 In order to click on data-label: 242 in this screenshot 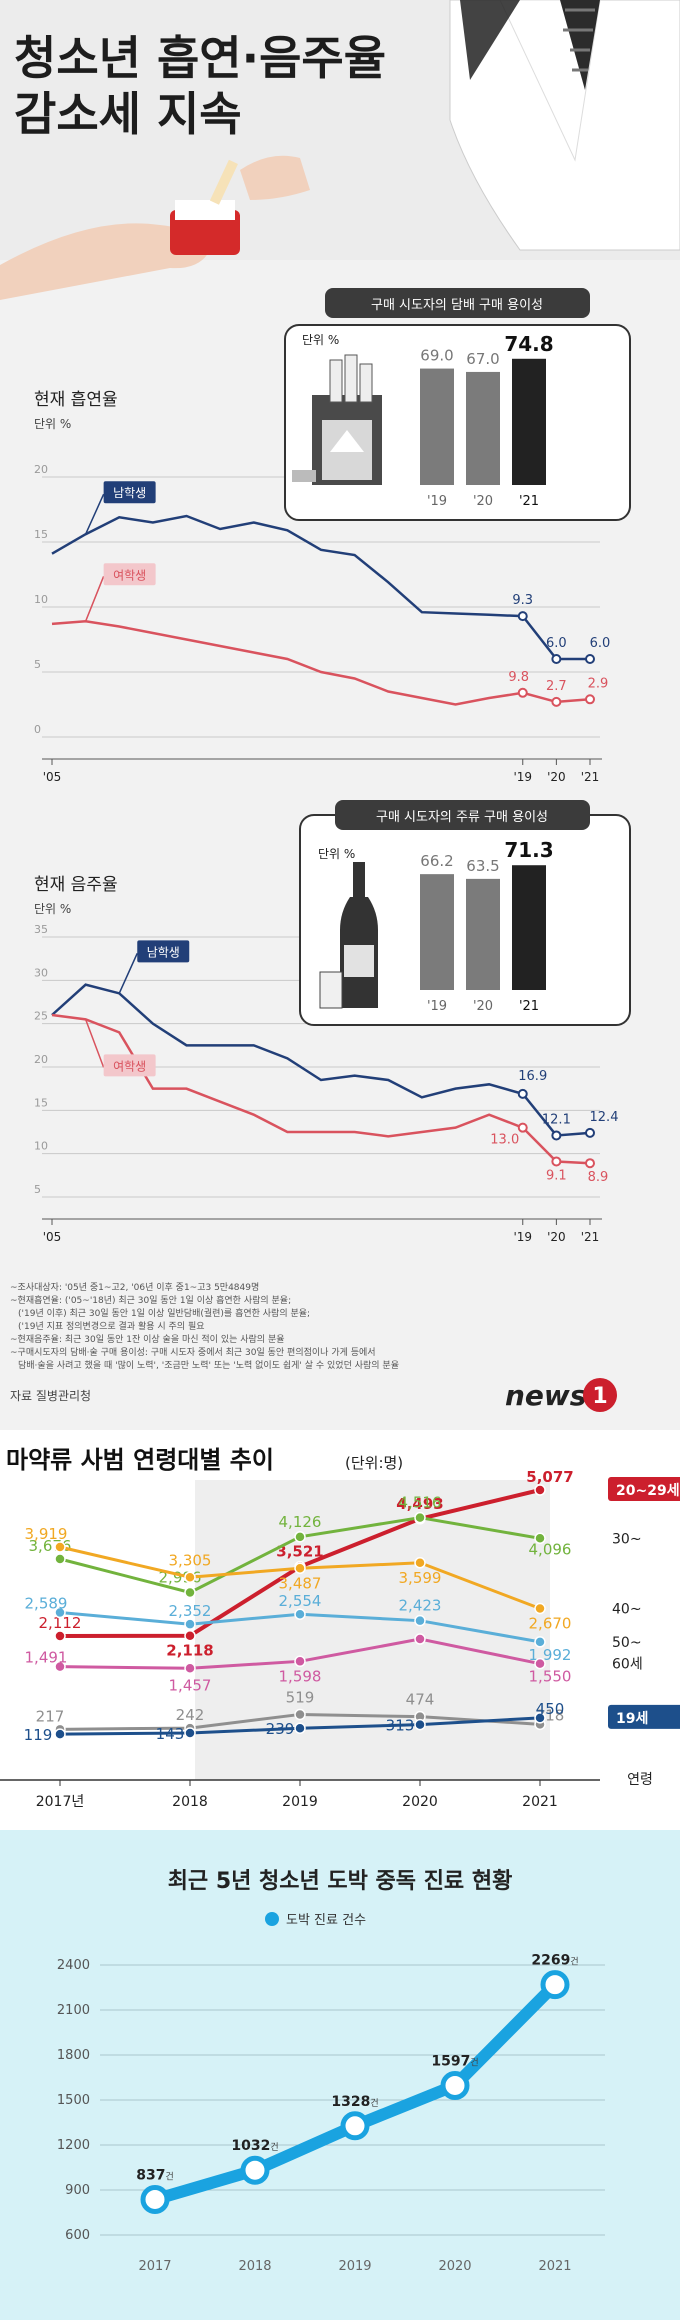, I will do `click(190, 1715)`.